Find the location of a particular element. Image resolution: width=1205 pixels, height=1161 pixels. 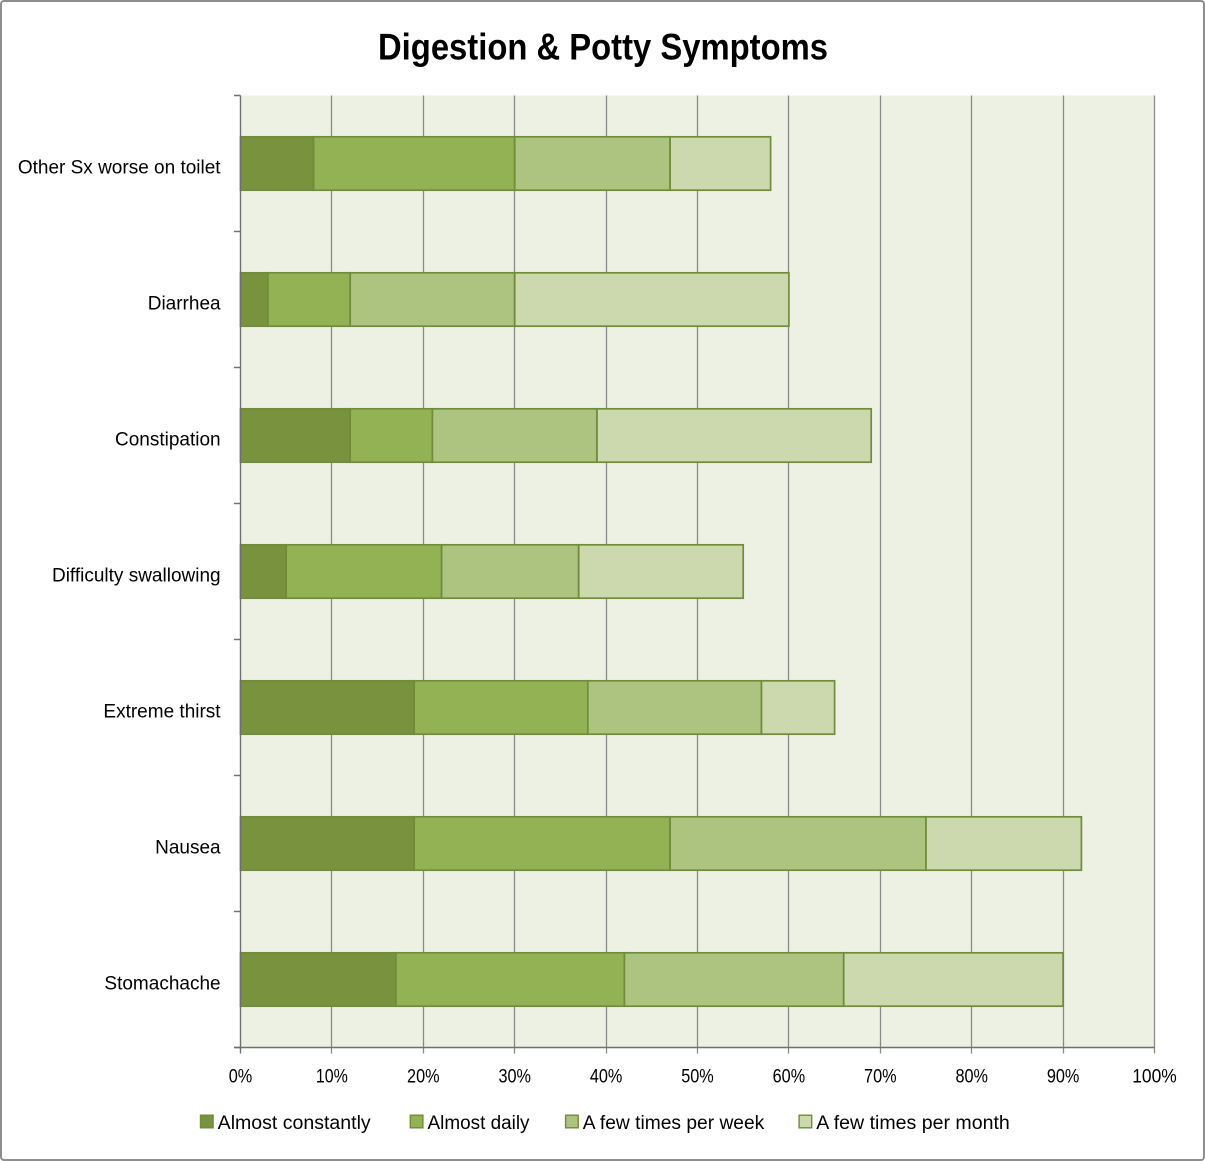

svg-text: 30% is located at coordinates (514, 1077).